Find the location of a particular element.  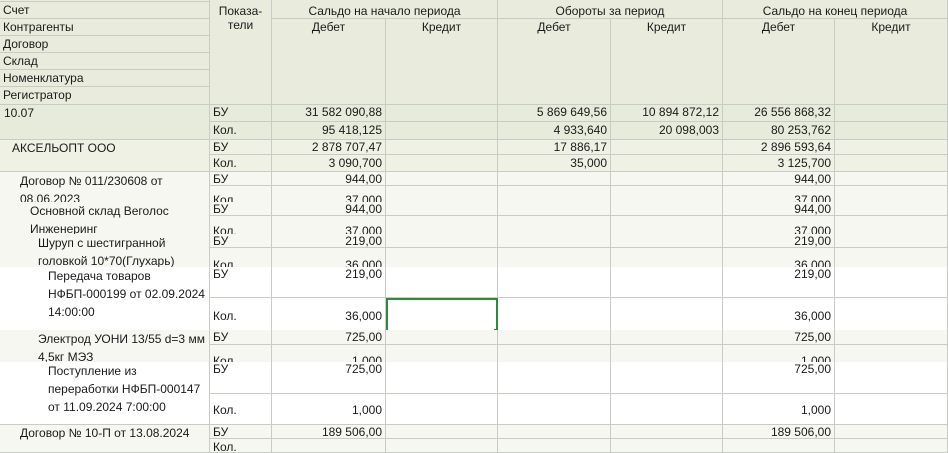

row-kol-value-0-0: 95 418,125 is located at coordinates (329, 131).